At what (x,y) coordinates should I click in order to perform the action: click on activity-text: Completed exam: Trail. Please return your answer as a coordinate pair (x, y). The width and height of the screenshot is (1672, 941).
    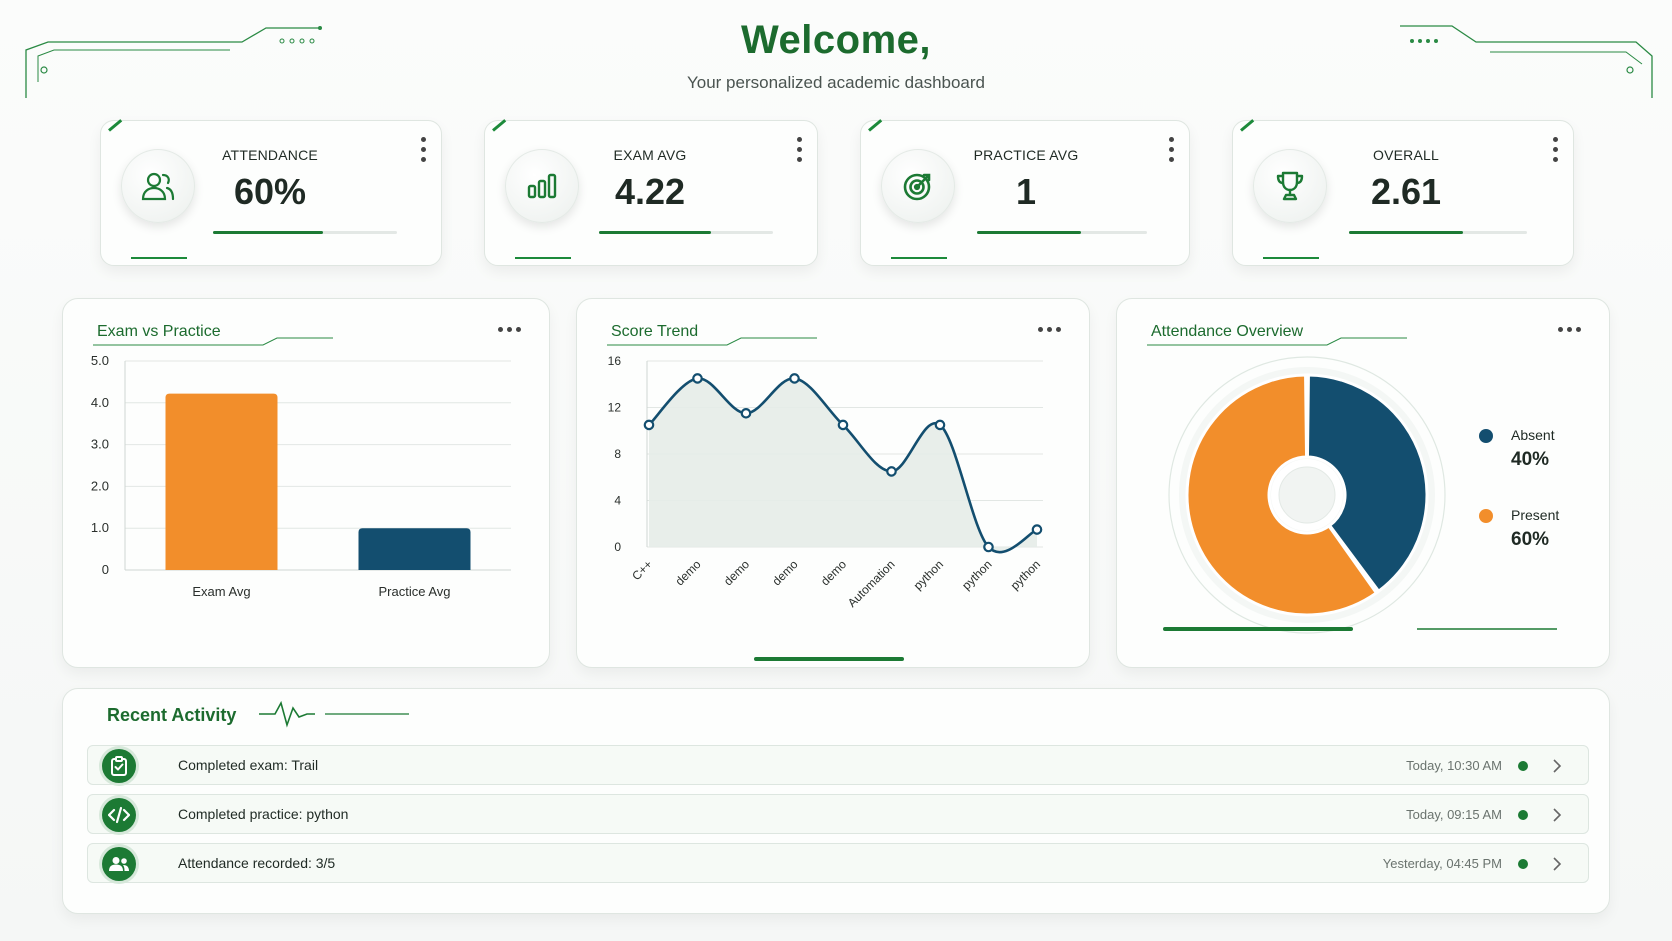
    Looking at the image, I should click on (248, 765).